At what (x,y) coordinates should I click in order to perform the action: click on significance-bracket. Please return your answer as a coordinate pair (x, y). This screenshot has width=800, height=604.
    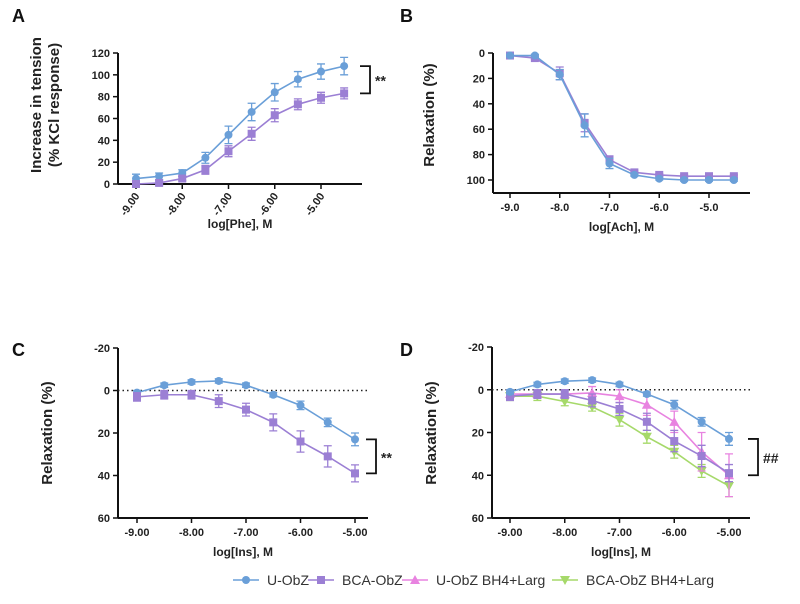
    Looking at the image, I should click on (371, 456).